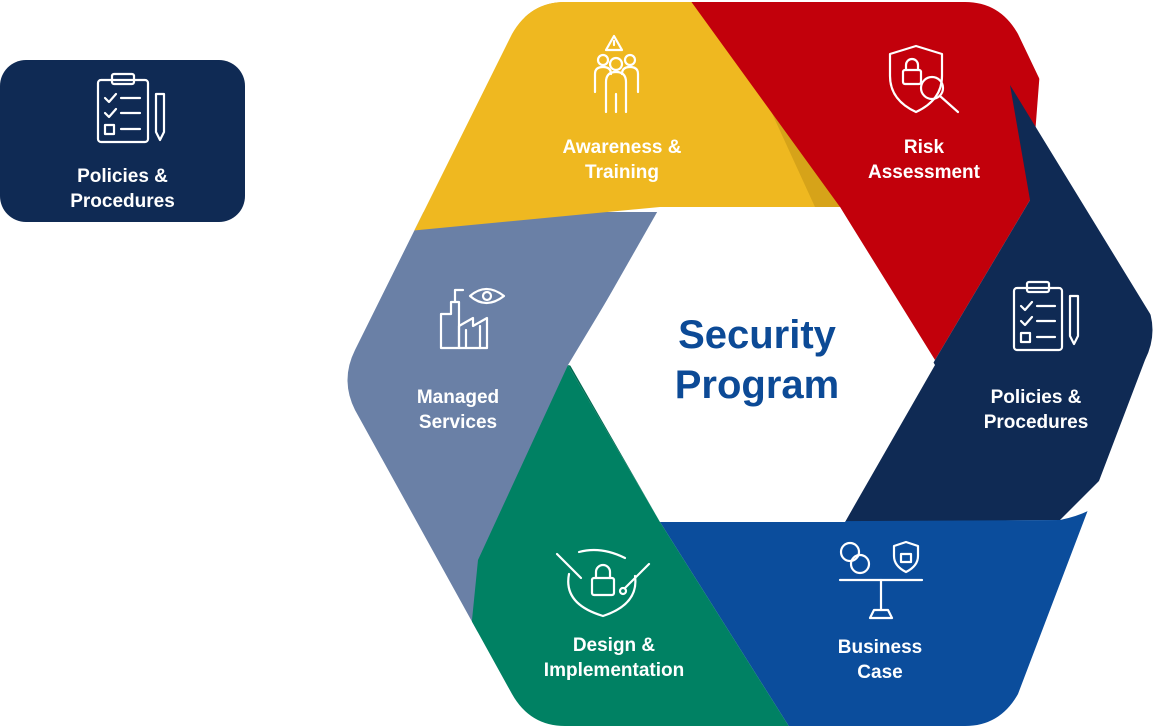 Image resolution: width=1155 pixels, height=728 pixels. I want to click on segment-risk-assessment, so click(865, 180).